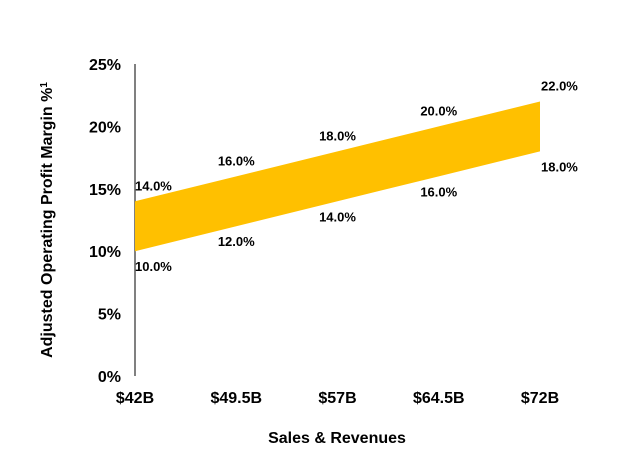 This screenshot has height=460, width=620. I want to click on upper-data-label: 14.0%, so click(153, 185).